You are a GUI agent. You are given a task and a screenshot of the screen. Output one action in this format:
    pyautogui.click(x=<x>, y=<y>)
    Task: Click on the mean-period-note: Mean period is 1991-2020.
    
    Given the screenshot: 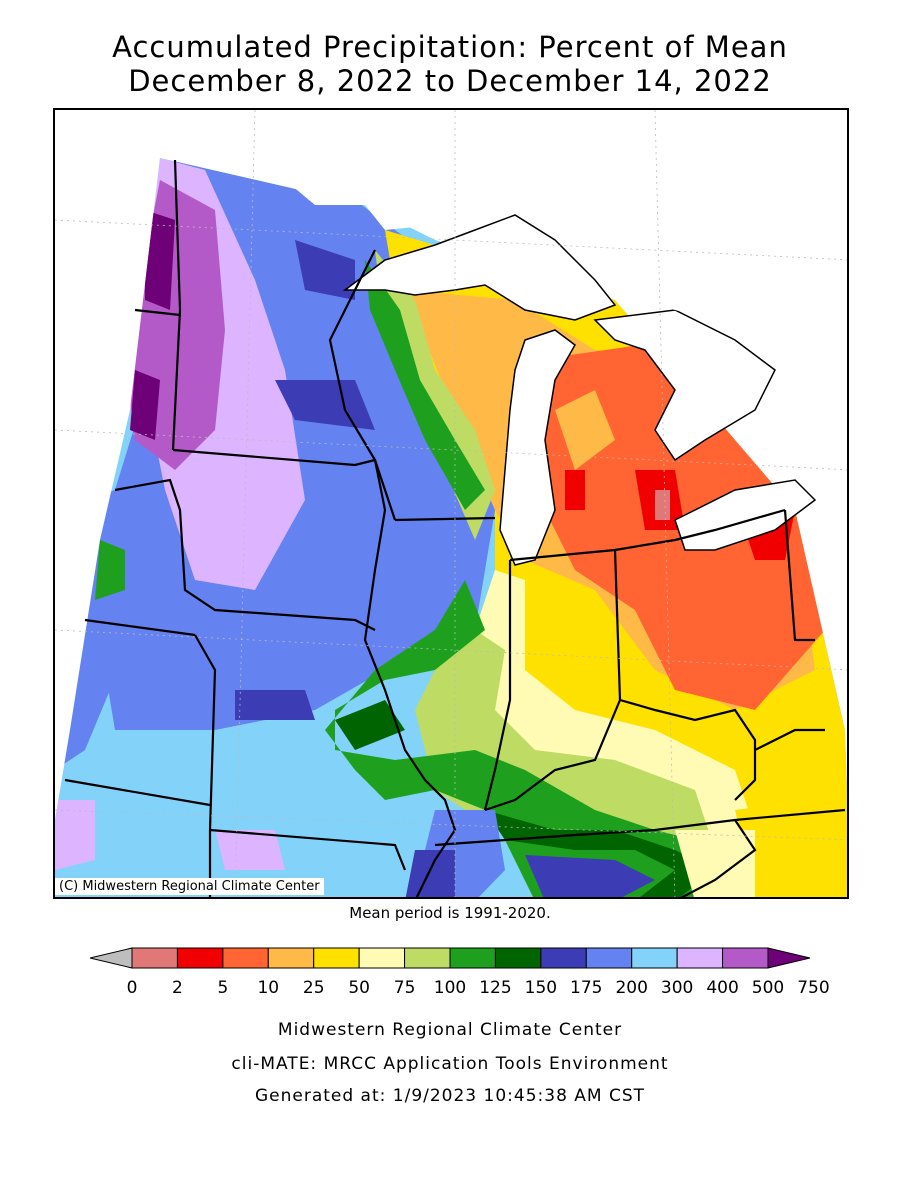 What is the action you would take?
    pyautogui.click(x=450, y=913)
    